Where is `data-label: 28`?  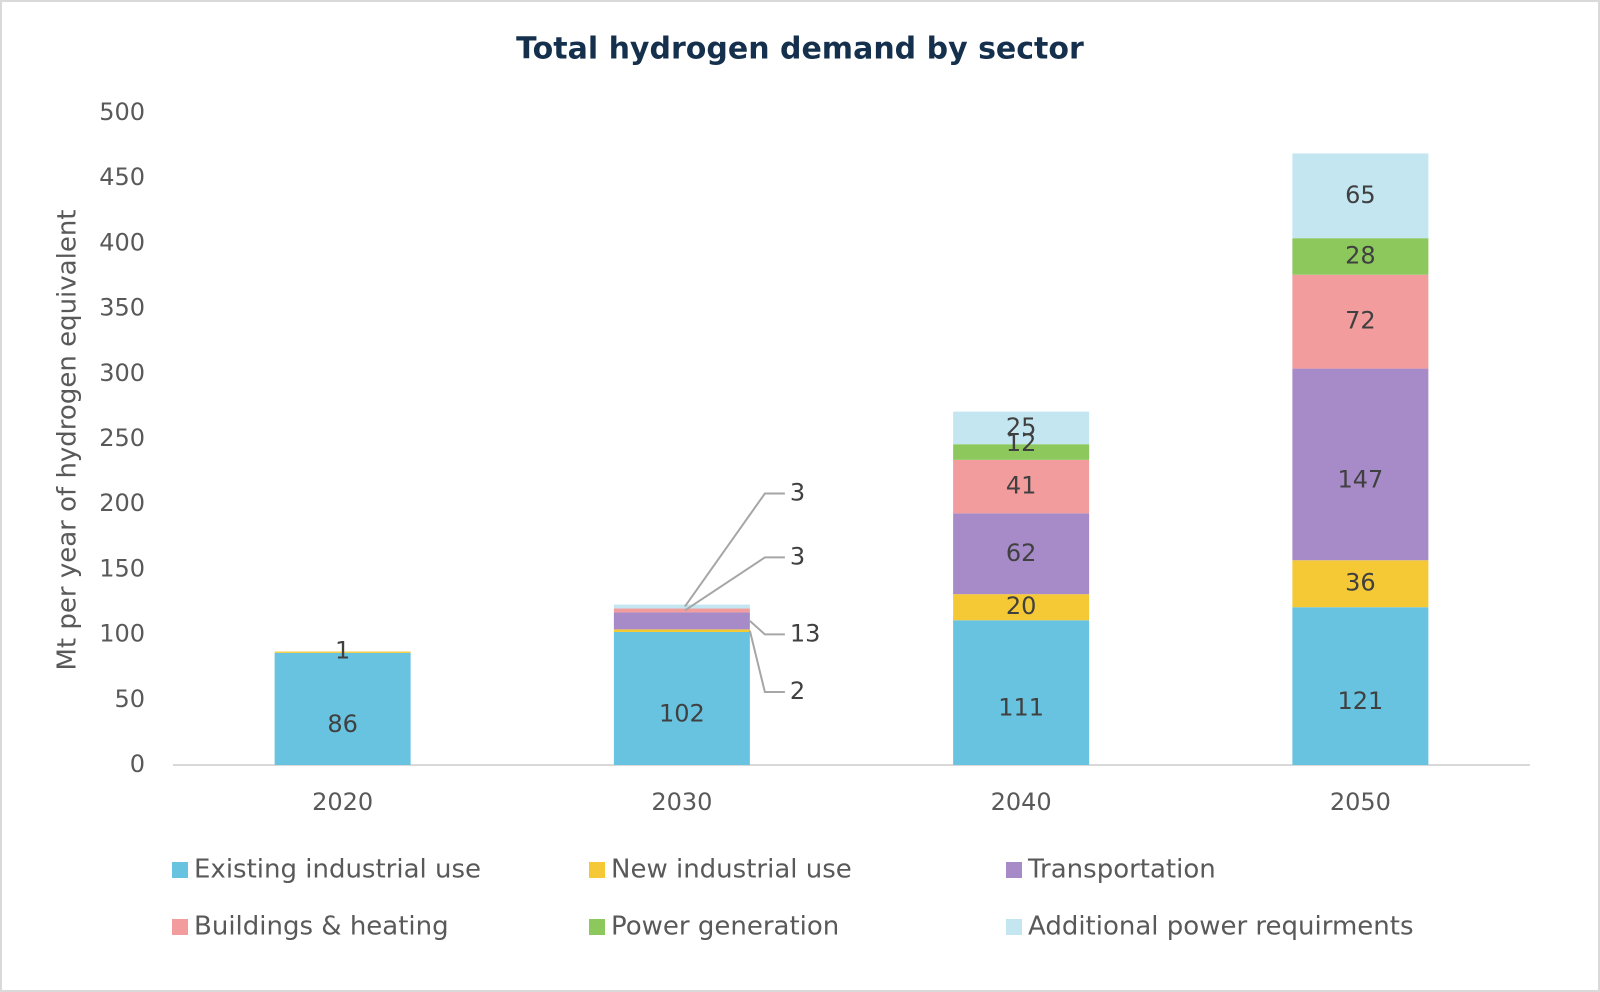
data-label: 28 is located at coordinates (1360, 255).